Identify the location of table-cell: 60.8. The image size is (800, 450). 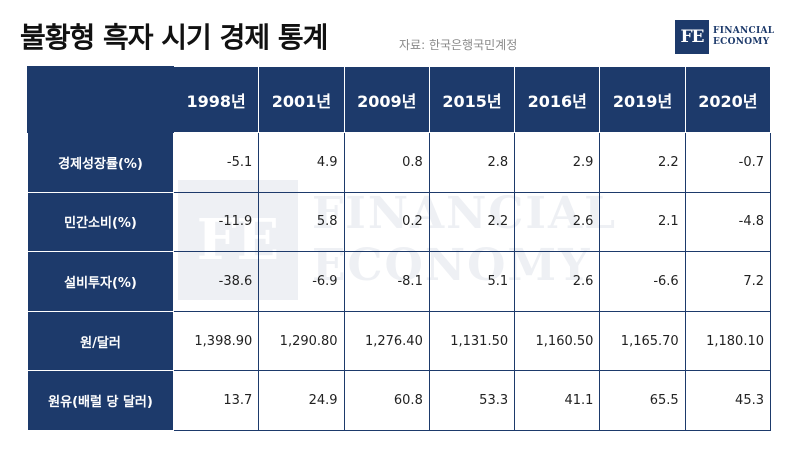
(386, 400).